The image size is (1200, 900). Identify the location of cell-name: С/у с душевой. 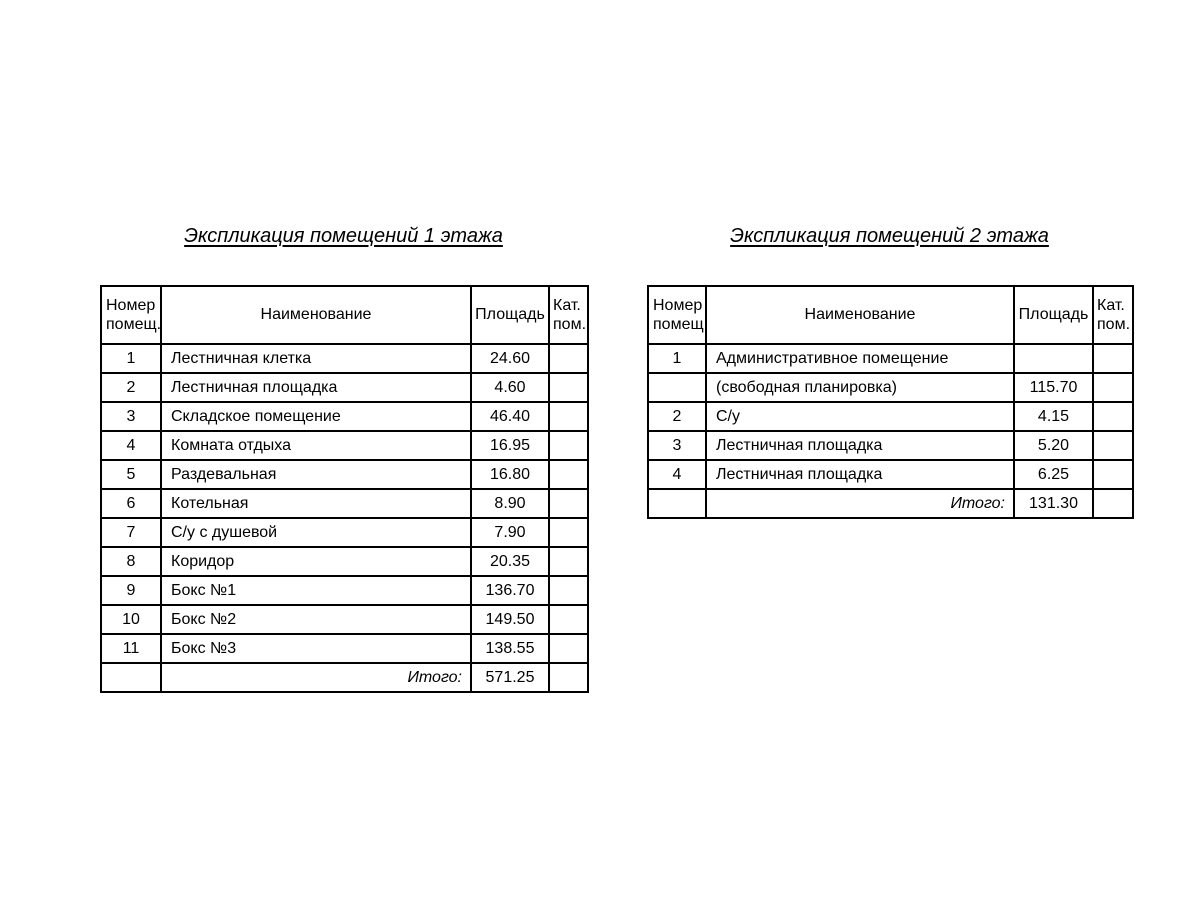
(316, 532).